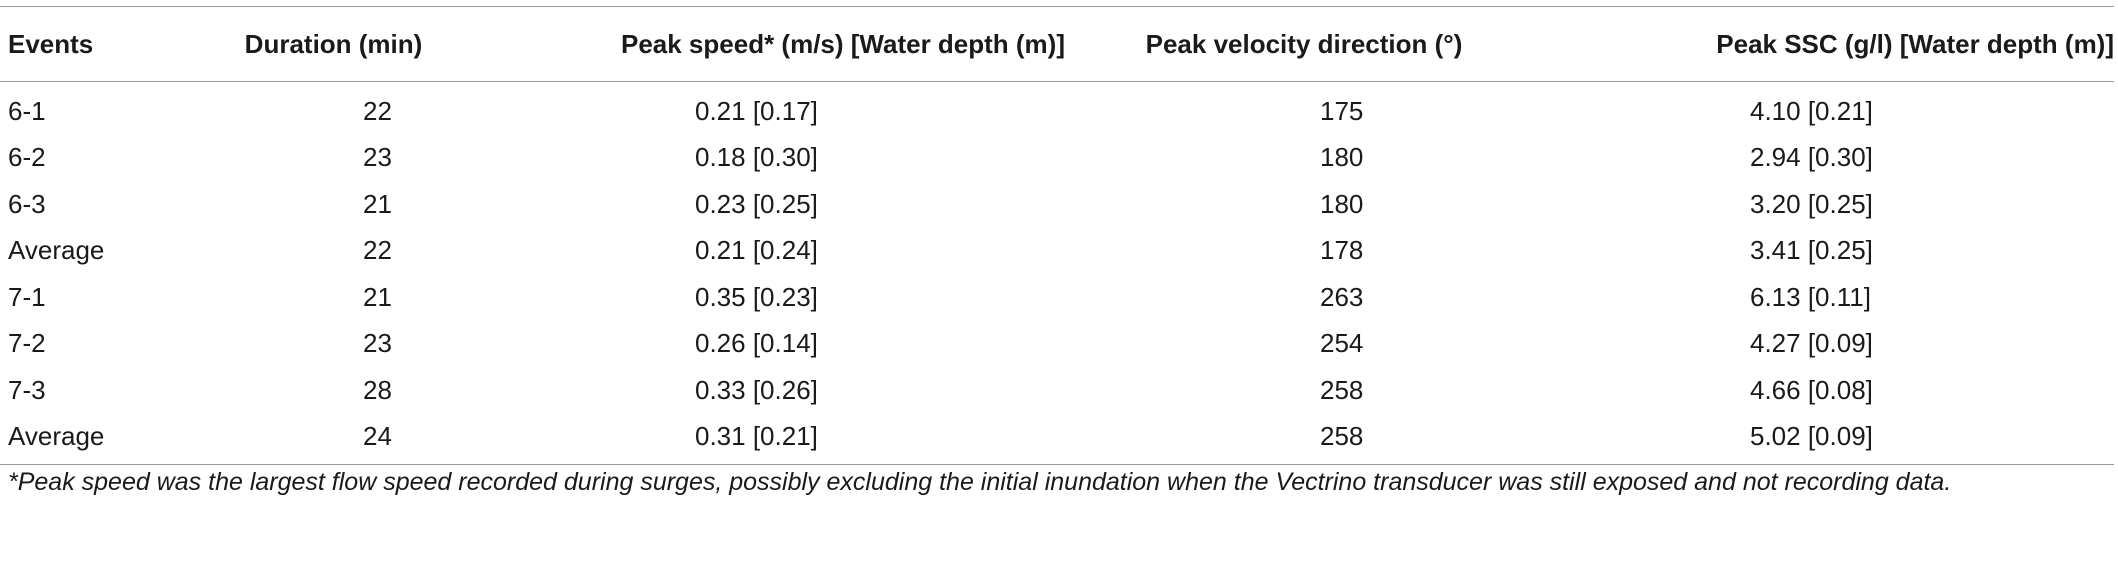 Image resolution: width=2118 pixels, height=565 pixels. I want to click on cell-peak-direction: 254, so click(1342, 343).